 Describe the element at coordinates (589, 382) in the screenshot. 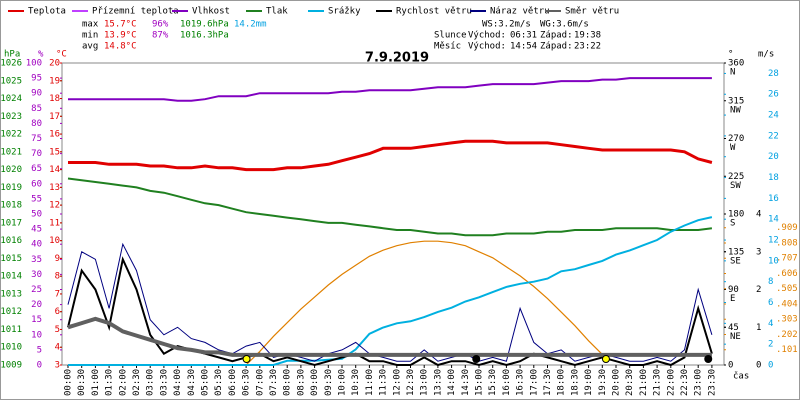

I see `x-tick-label: 19:00` at that location.